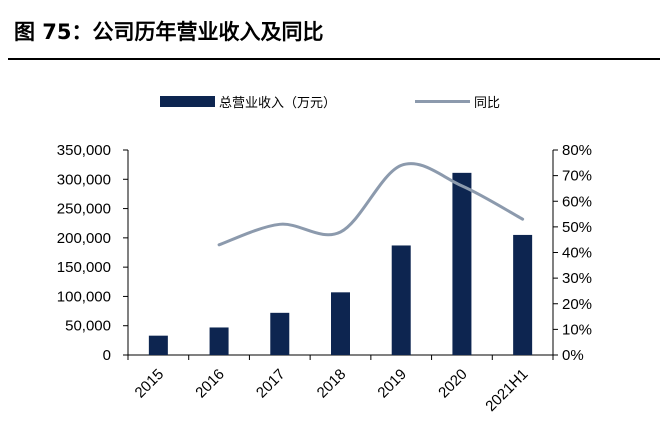 The width and height of the screenshot is (668, 424). Describe the element at coordinates (84, 179) in the screenshot. I see `y-left-tick-label: 300,000` at that location.